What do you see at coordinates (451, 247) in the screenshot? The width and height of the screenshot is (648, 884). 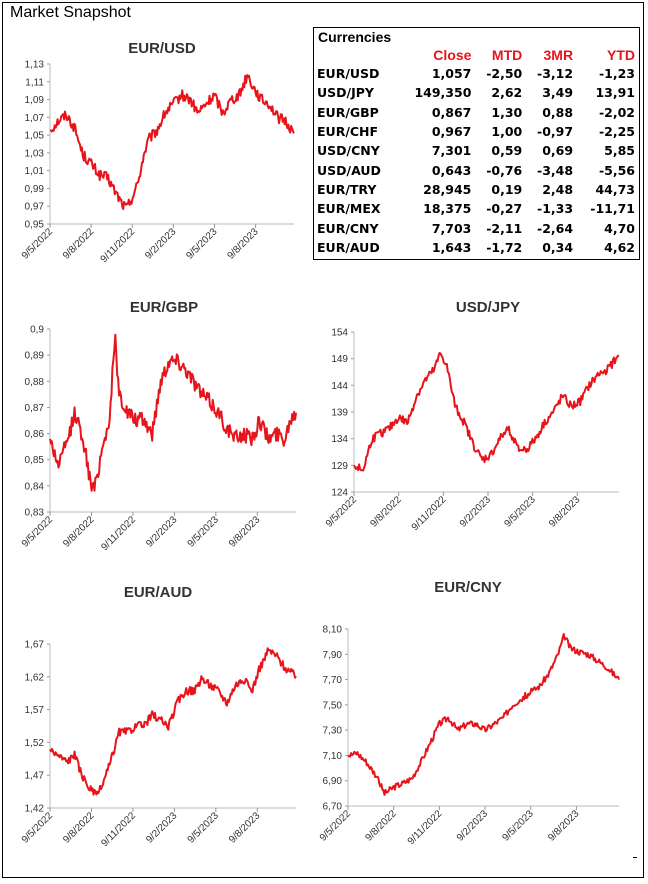 I see `cell-close: 1,643` at bounding box center [451, 247].